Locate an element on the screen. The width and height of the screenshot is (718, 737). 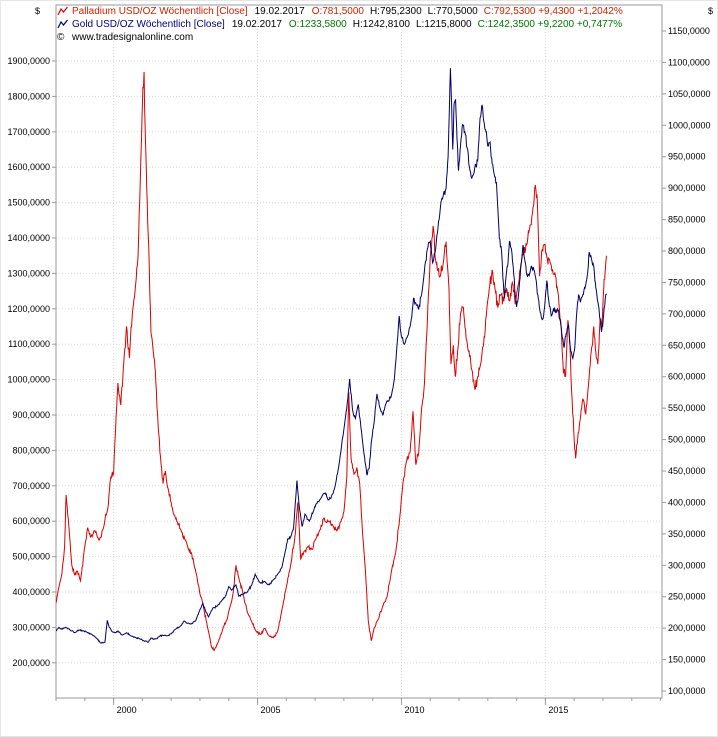
left-axis-label: 700,0000 is located at coordinates (31, 486).